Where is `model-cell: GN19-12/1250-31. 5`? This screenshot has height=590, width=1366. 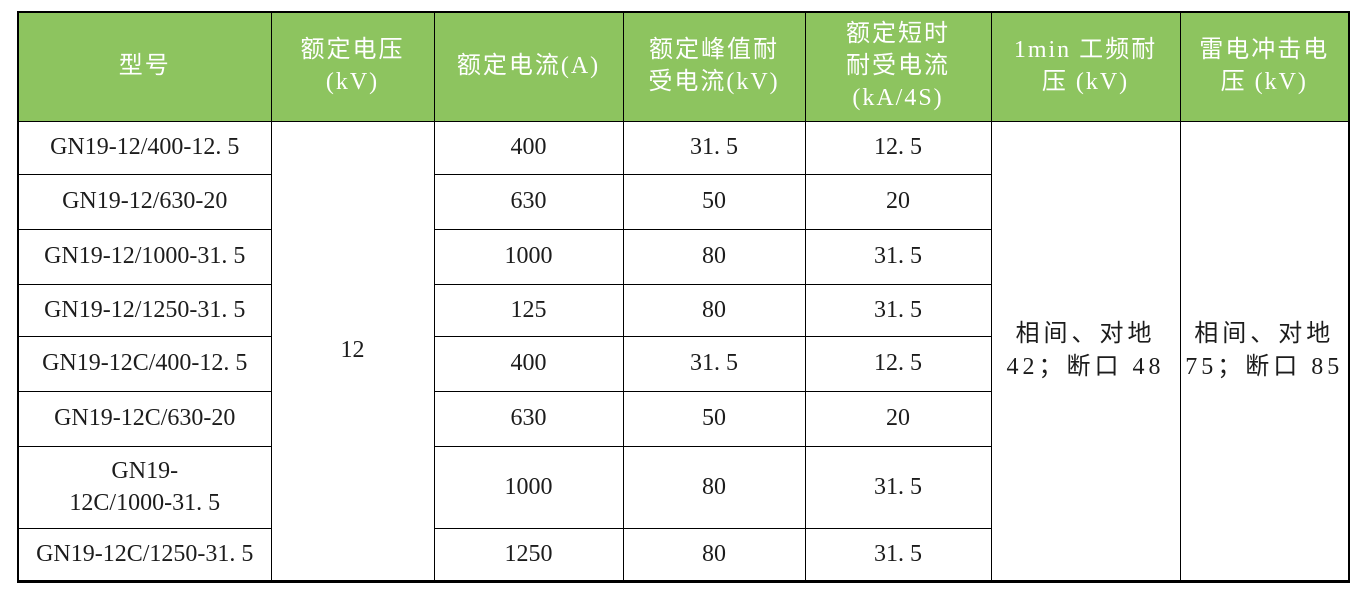 model-cell: GN19-12/1250-31. 5 is located at coordinates (144, 310).